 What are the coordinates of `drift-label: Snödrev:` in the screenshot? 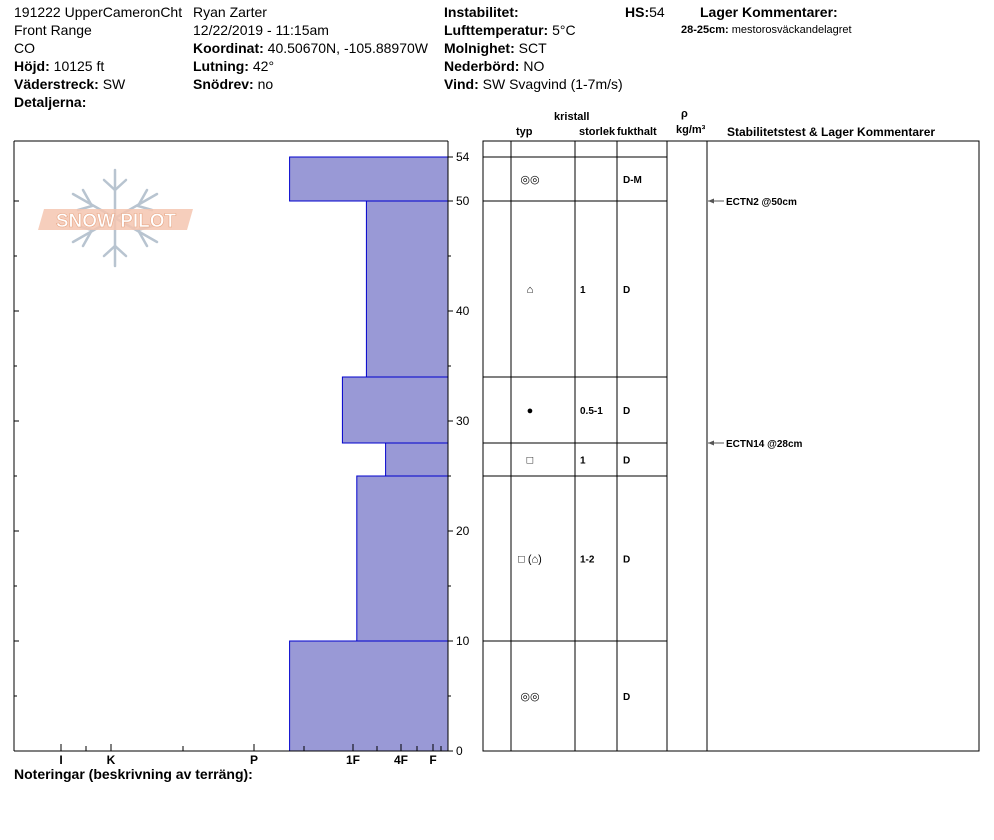 It's located at (223, 84).